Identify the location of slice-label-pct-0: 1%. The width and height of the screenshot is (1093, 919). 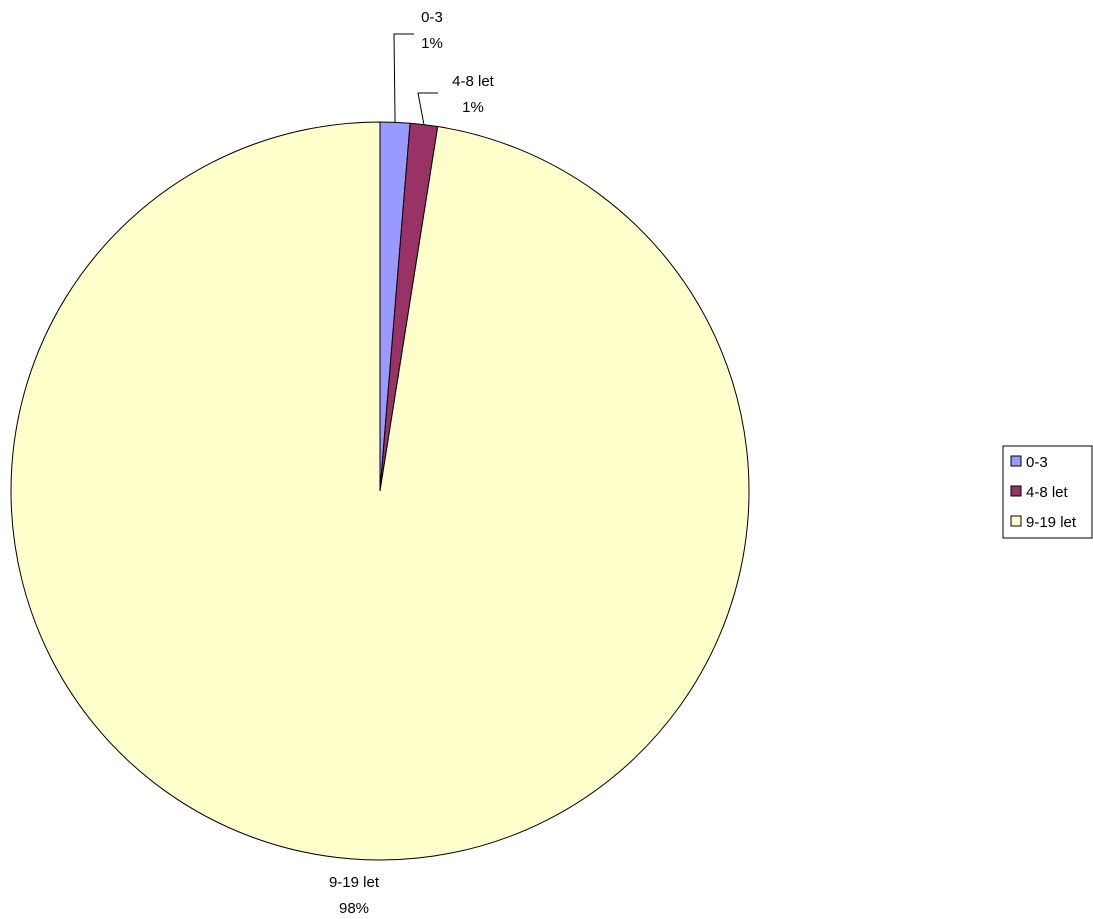
(432, 43).